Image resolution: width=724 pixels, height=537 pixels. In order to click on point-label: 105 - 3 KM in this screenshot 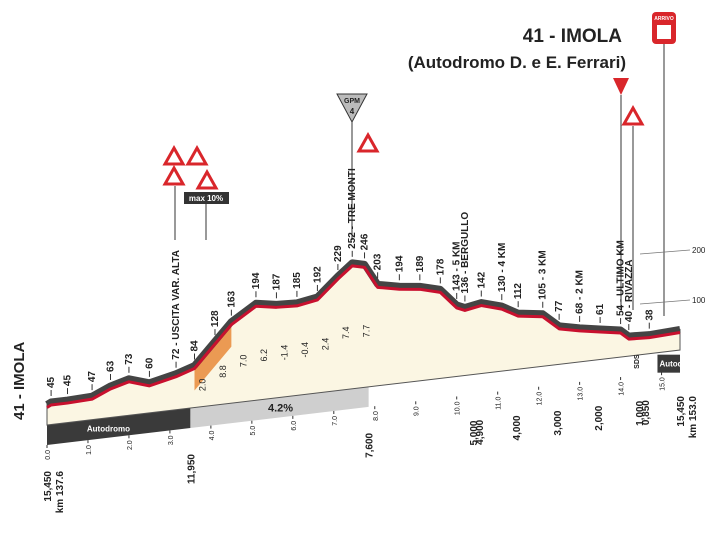, I will do `click(543, 274)`.